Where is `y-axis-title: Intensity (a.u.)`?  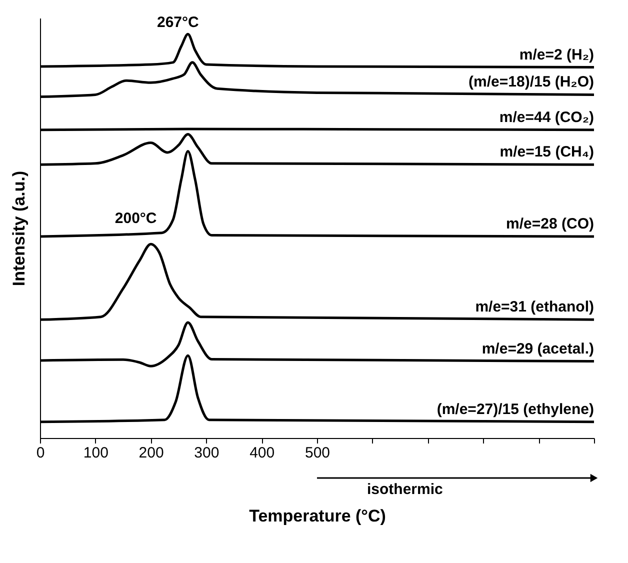
y-axis-title: Intensity (a.u.) is located at coordinates (19, 228).